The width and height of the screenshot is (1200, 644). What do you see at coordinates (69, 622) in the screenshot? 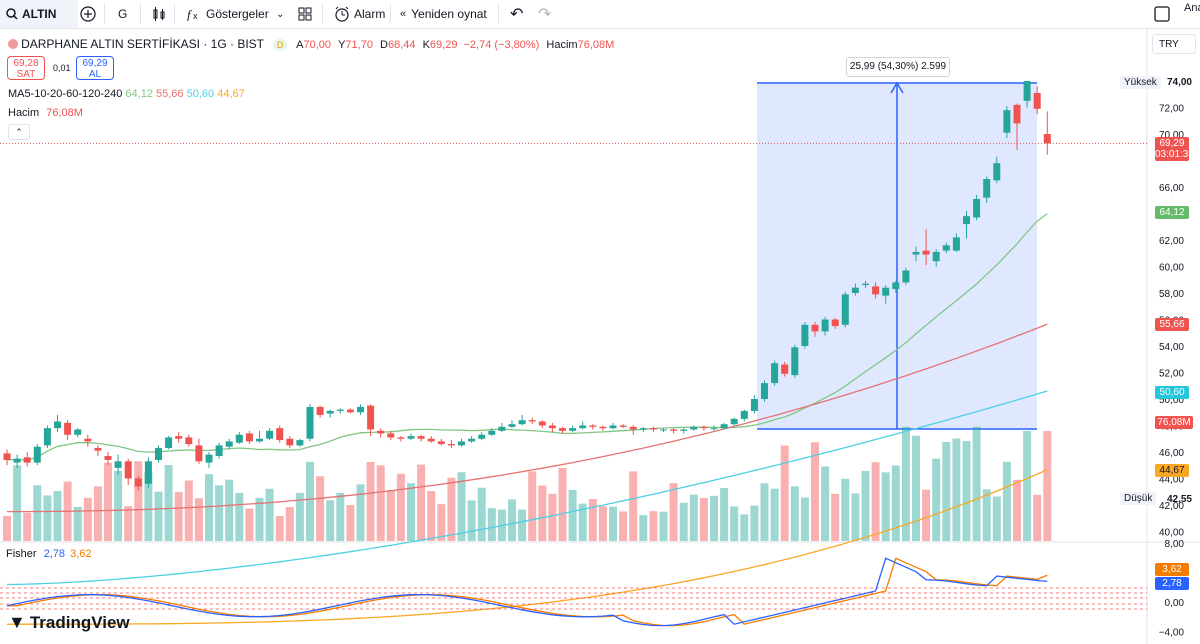
I see `tradingview-logo: ▼ TradingView` at bounding box center [69, 622].